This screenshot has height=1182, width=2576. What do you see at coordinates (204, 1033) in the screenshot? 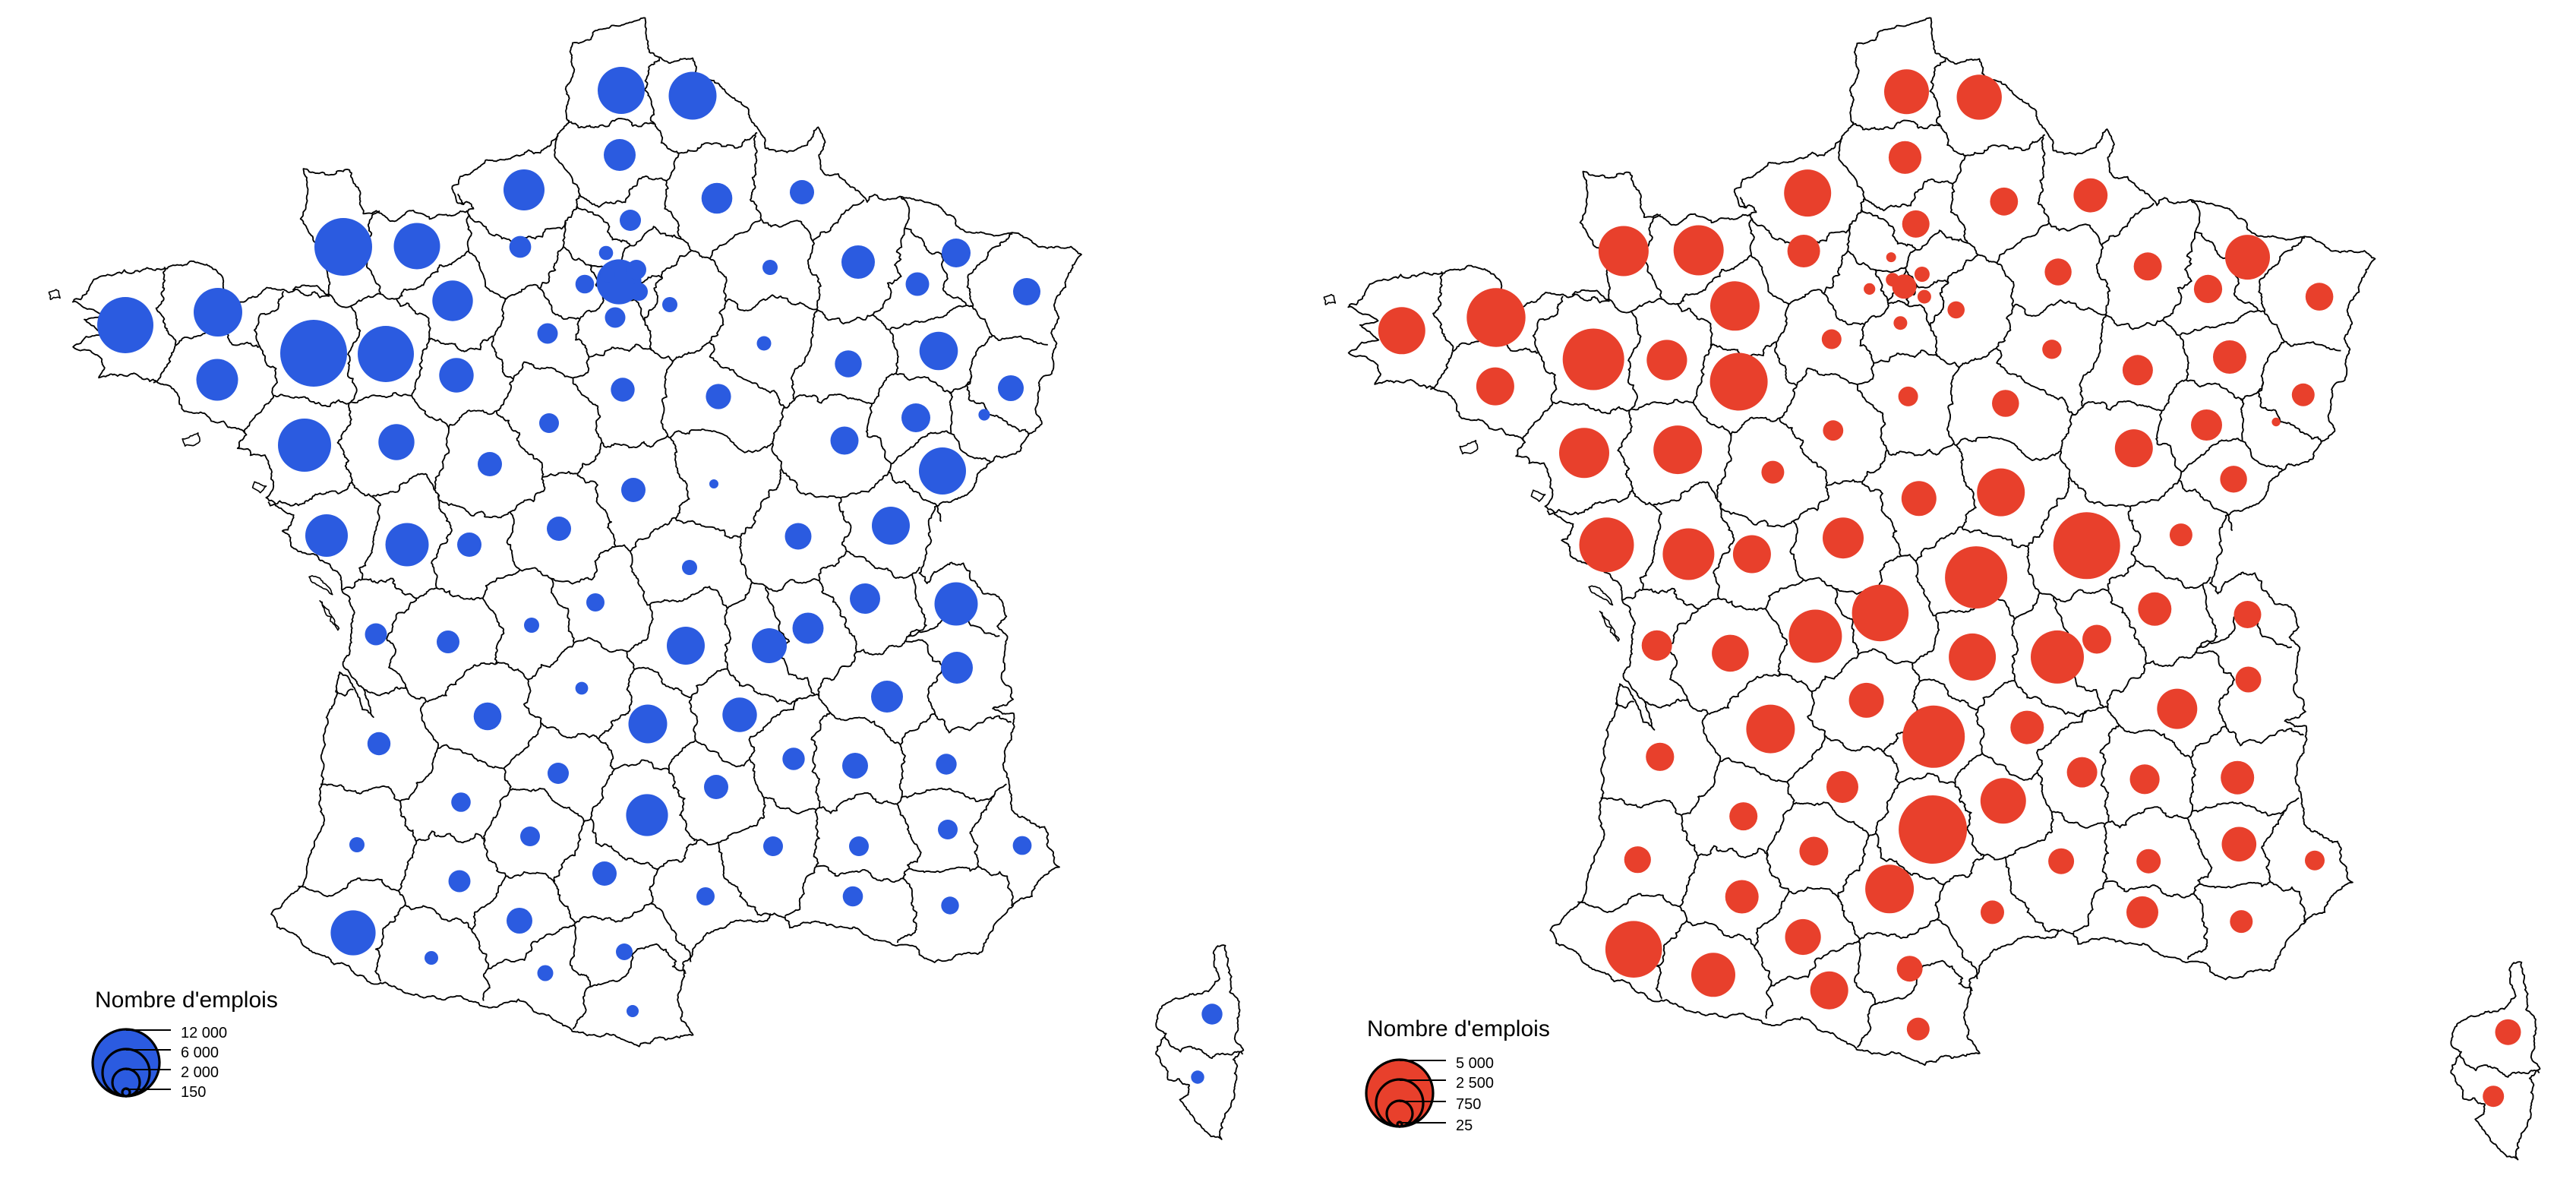
I see `svg-text: 12 000` at bounding box center [204, 1033].